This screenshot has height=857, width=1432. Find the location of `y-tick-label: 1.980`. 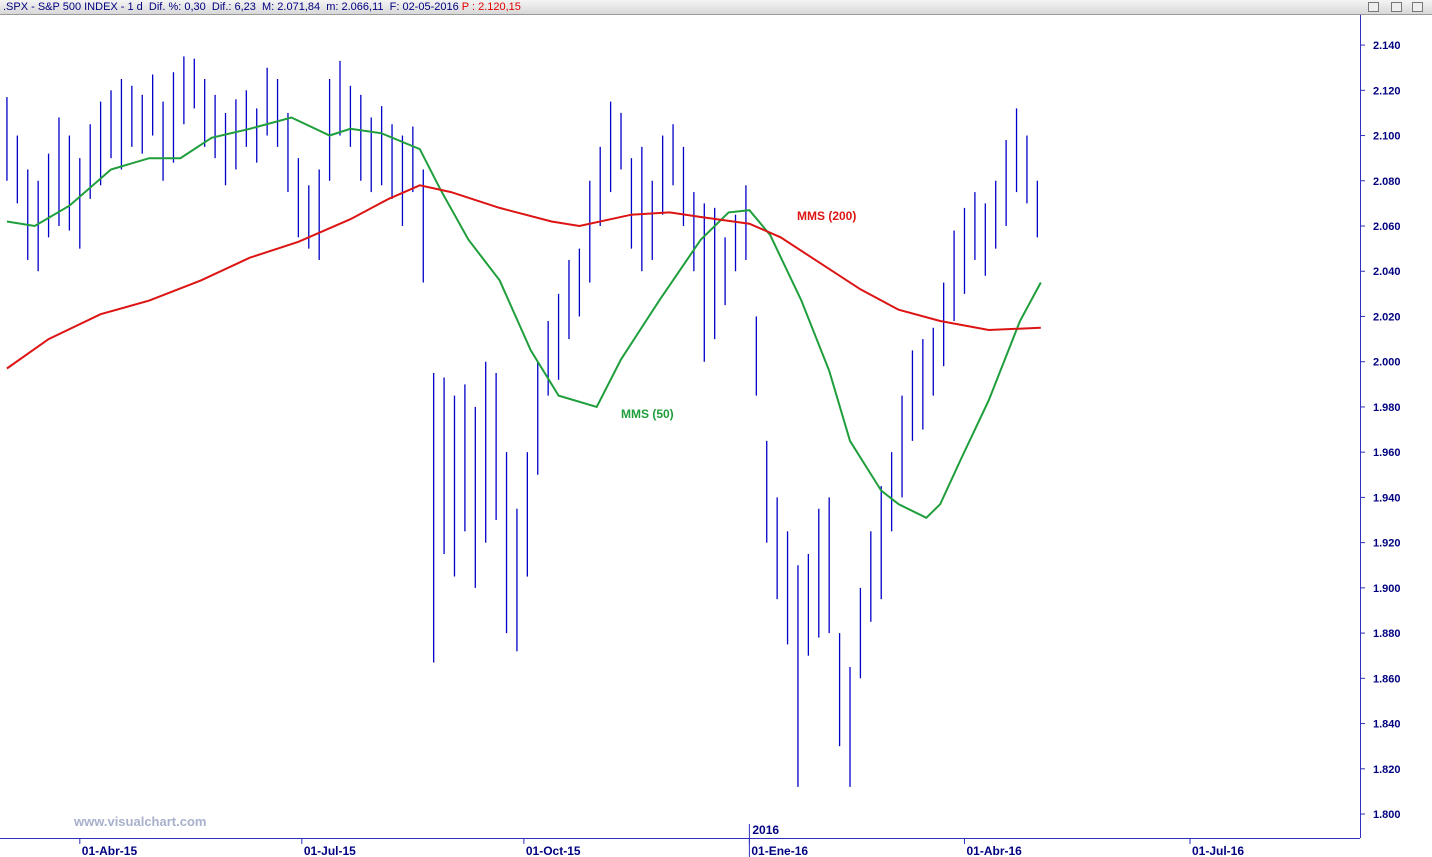

y-tick-label: 1.980 is located at coordinates (1387, 408).